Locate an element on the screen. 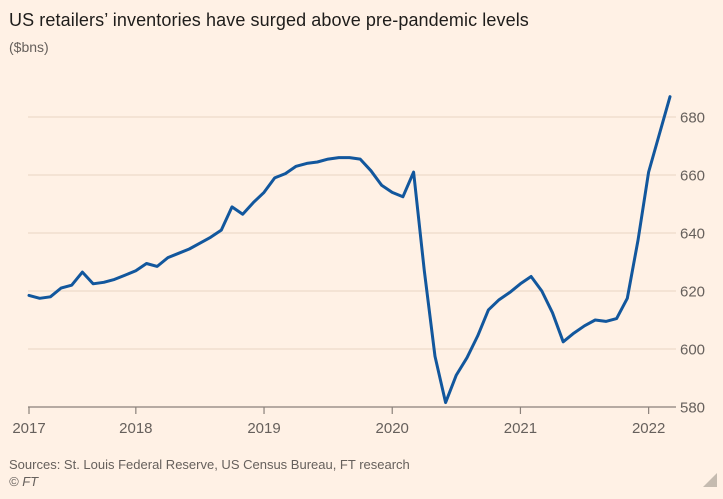 The height and width of the screenshot is (499, 723). y-axis-tick-label: 680 is located at coordinates (692, 117).